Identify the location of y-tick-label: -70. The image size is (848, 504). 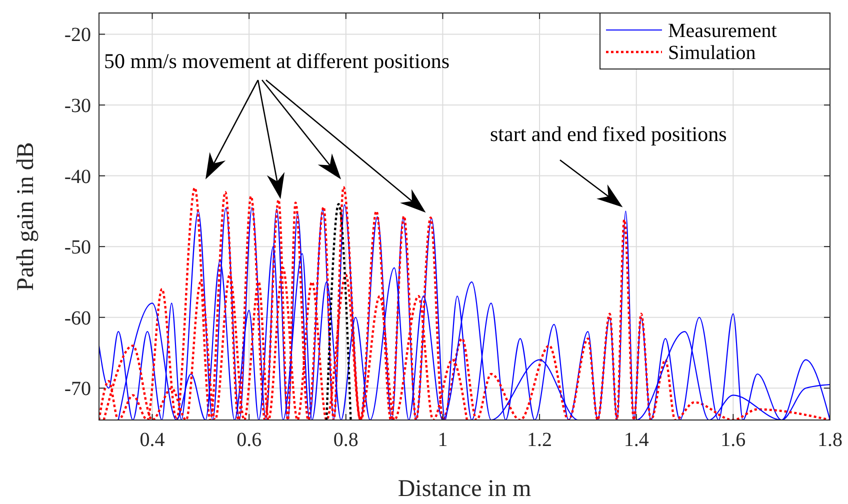
(77, 389).